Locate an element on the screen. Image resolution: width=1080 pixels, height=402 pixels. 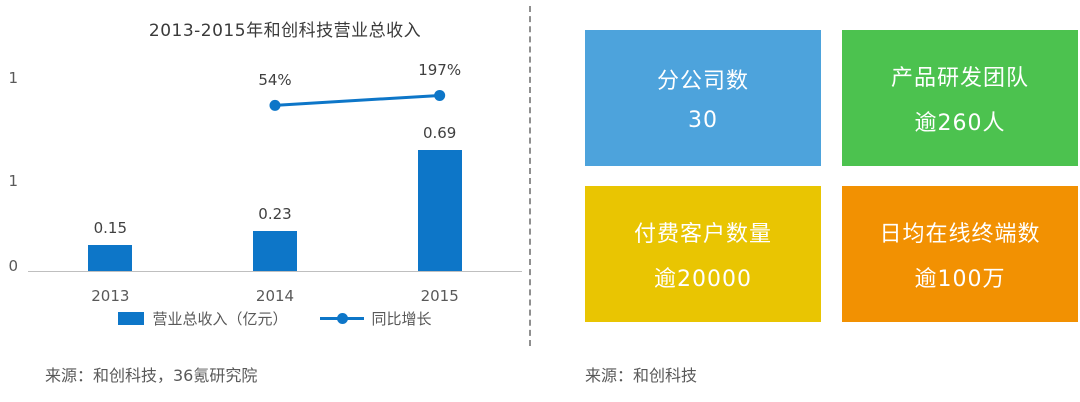
stat-label: 产品研发团队 is located at coordinates (959, 78).